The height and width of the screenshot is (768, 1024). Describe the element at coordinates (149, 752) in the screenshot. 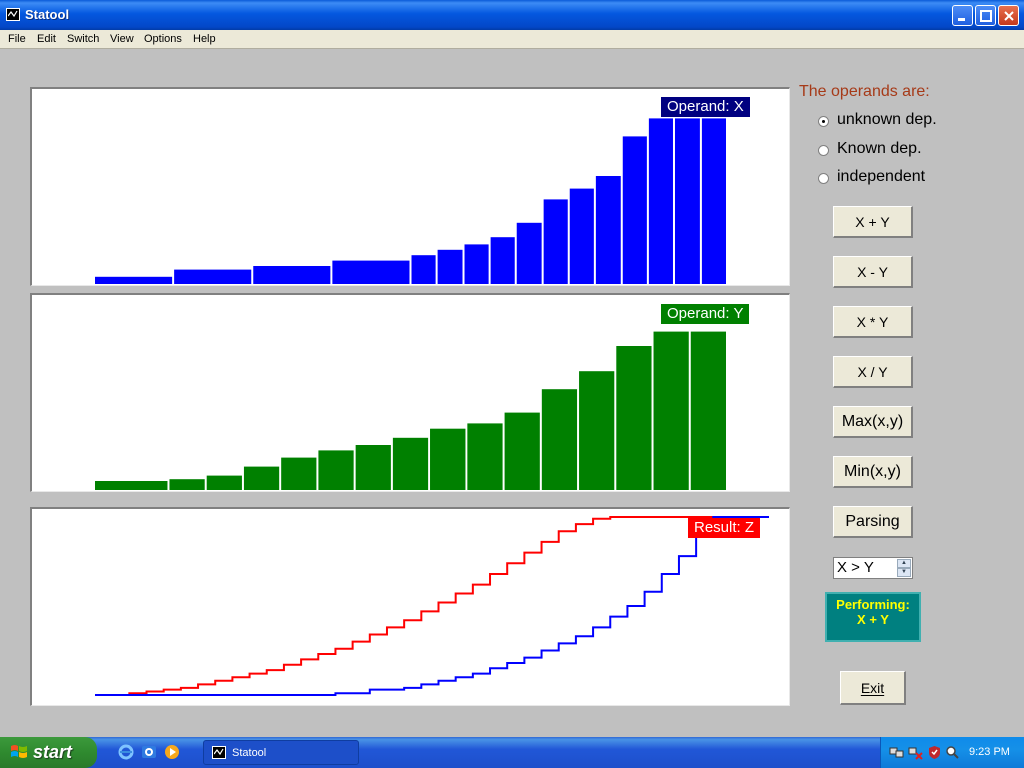

I see `outlook-express-icon` at that location.